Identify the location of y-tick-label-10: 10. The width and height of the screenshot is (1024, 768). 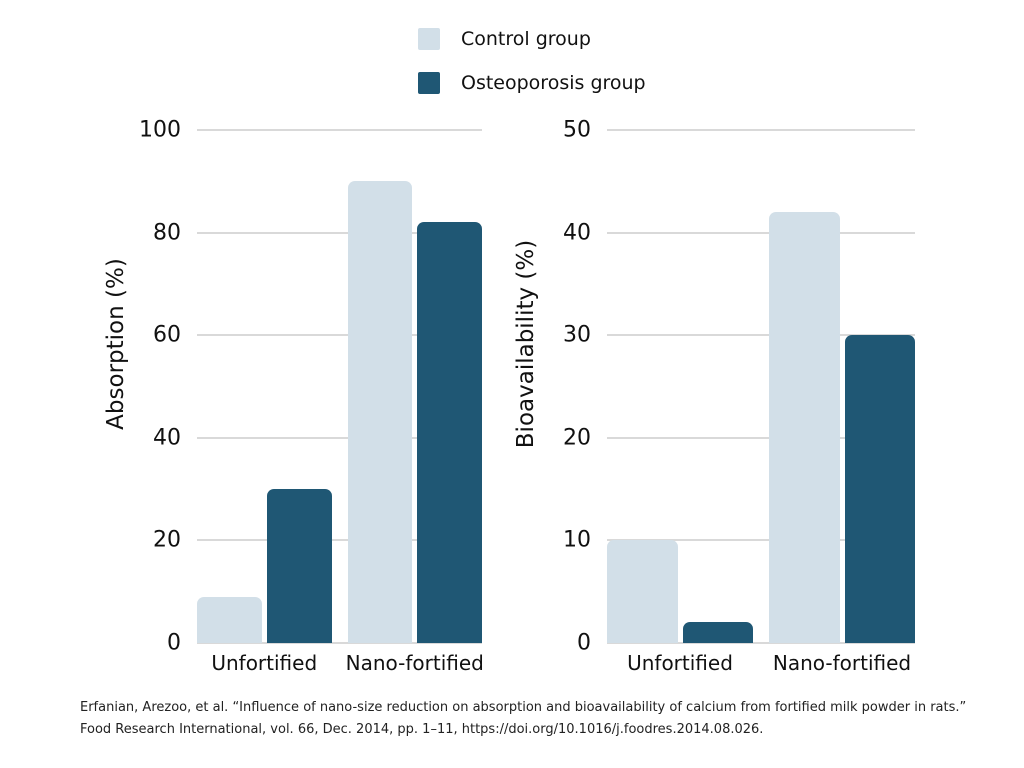
(577, 540).